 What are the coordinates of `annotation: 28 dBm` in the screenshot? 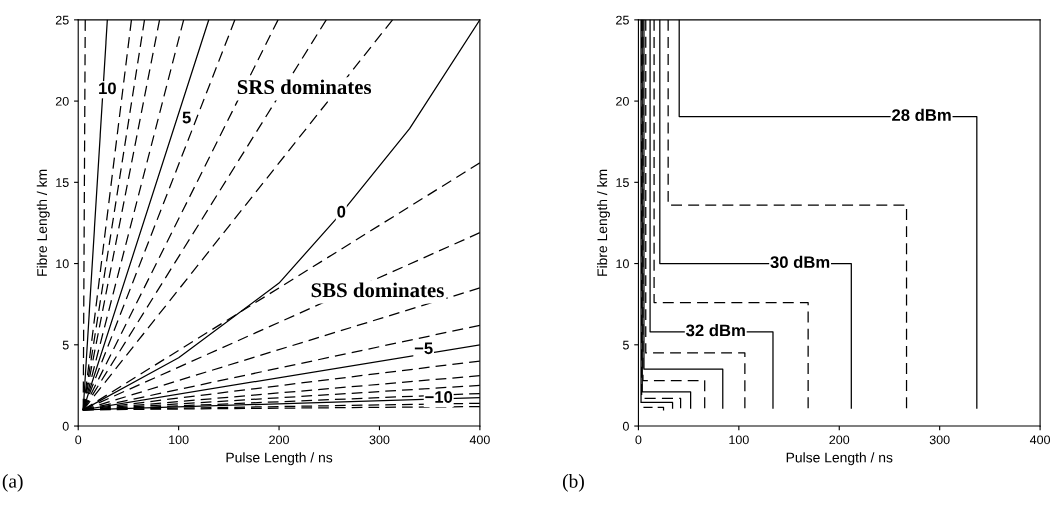 It's located at (921, 114).